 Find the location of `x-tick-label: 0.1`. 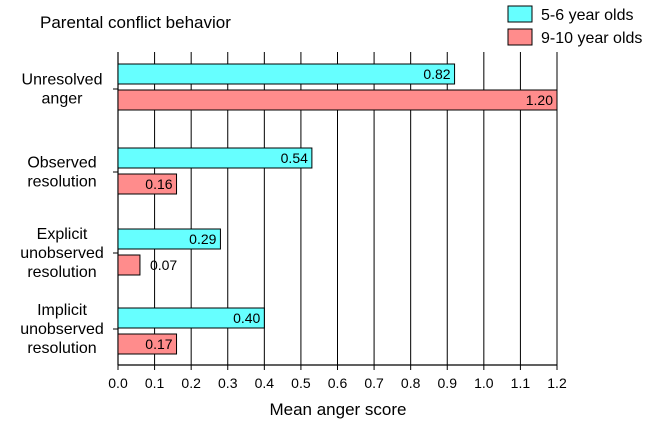

x-tick-label: 0.1 is located at coordinates (155, 383).